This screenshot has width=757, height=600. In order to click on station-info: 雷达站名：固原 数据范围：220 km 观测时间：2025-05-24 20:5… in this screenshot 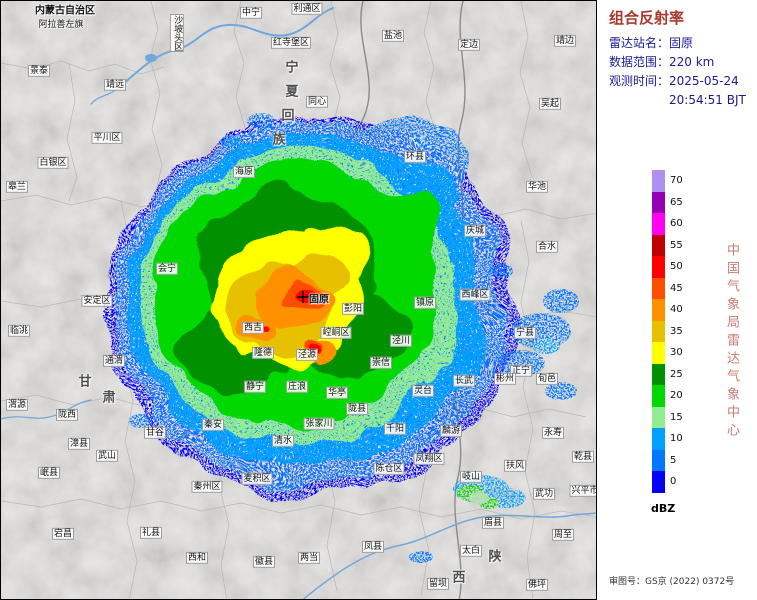, I will do `click(677, 72)`.